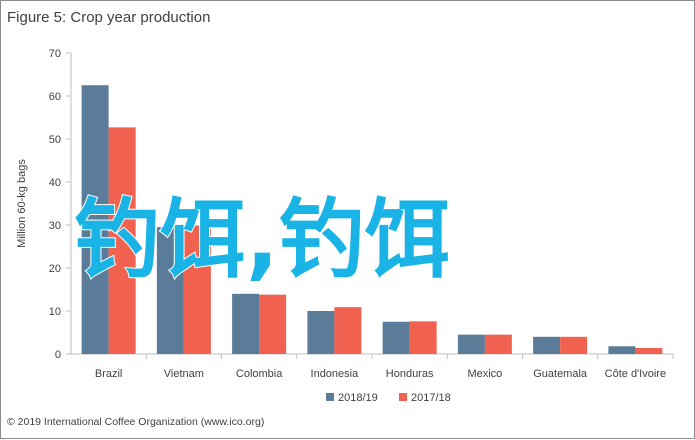  I want to click on x-tick-label: Colombia, so click(259, 374).